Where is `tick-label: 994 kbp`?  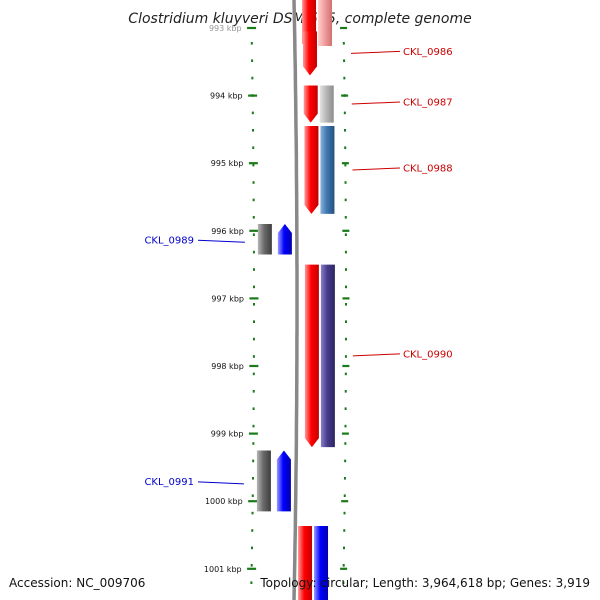 tick-label: 994 kbp is located at coordinates (226, 96).